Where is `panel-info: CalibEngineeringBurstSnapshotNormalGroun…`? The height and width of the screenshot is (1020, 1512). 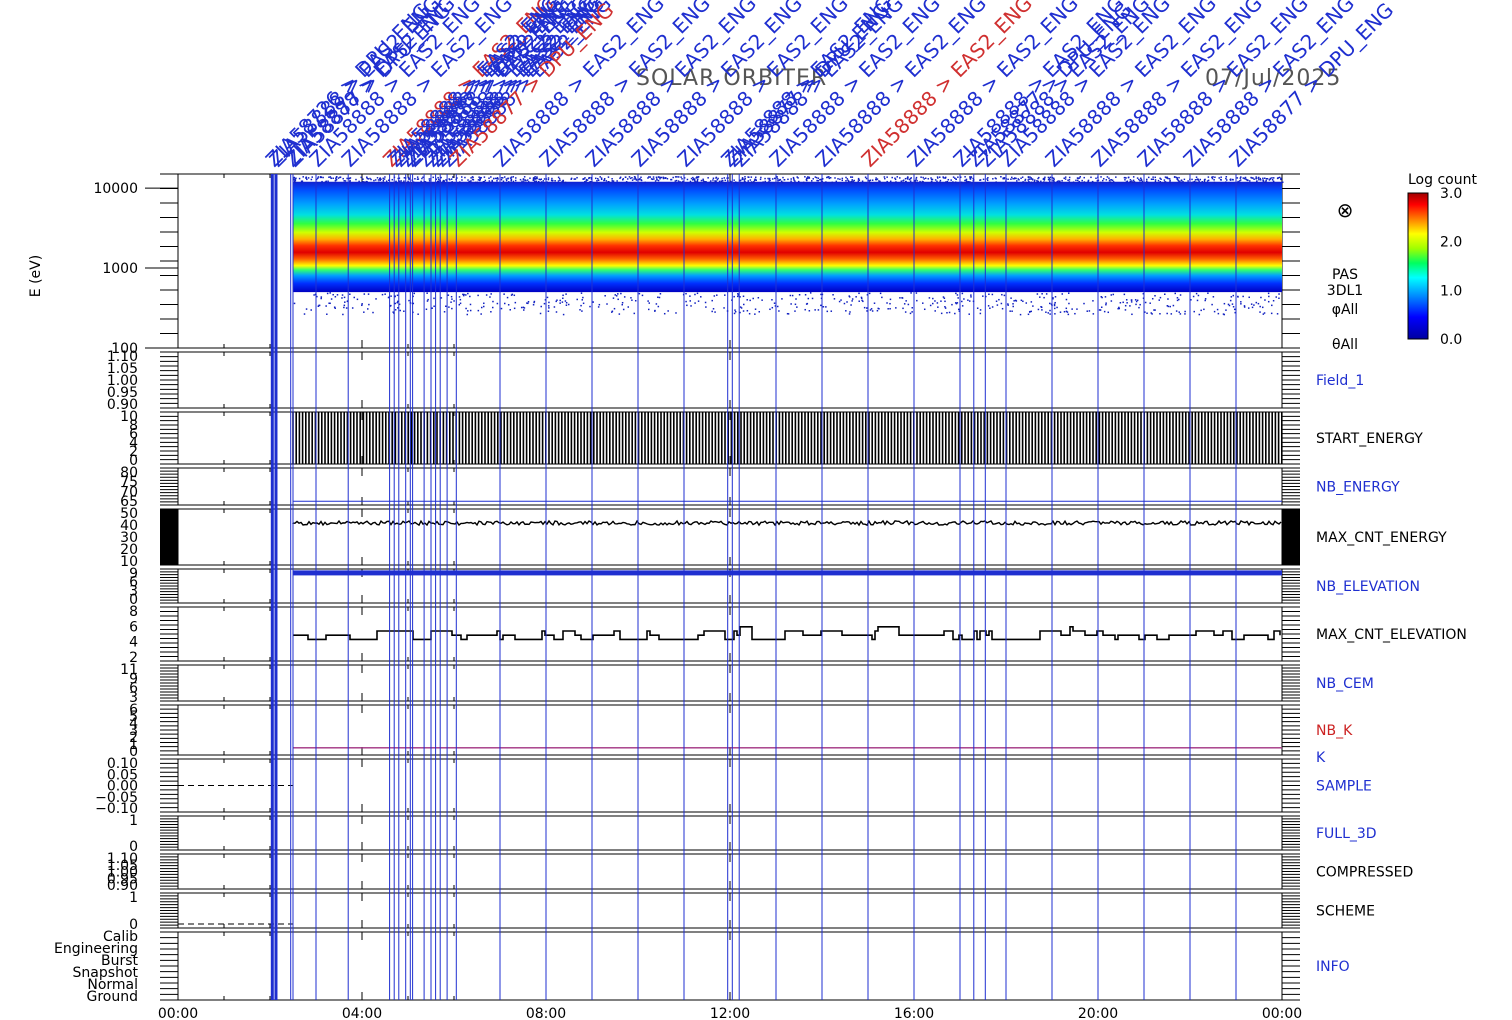
panel-info: CalibEngineeringBurstSnapshotNormalGroun… is located at coordinates (702, 967).